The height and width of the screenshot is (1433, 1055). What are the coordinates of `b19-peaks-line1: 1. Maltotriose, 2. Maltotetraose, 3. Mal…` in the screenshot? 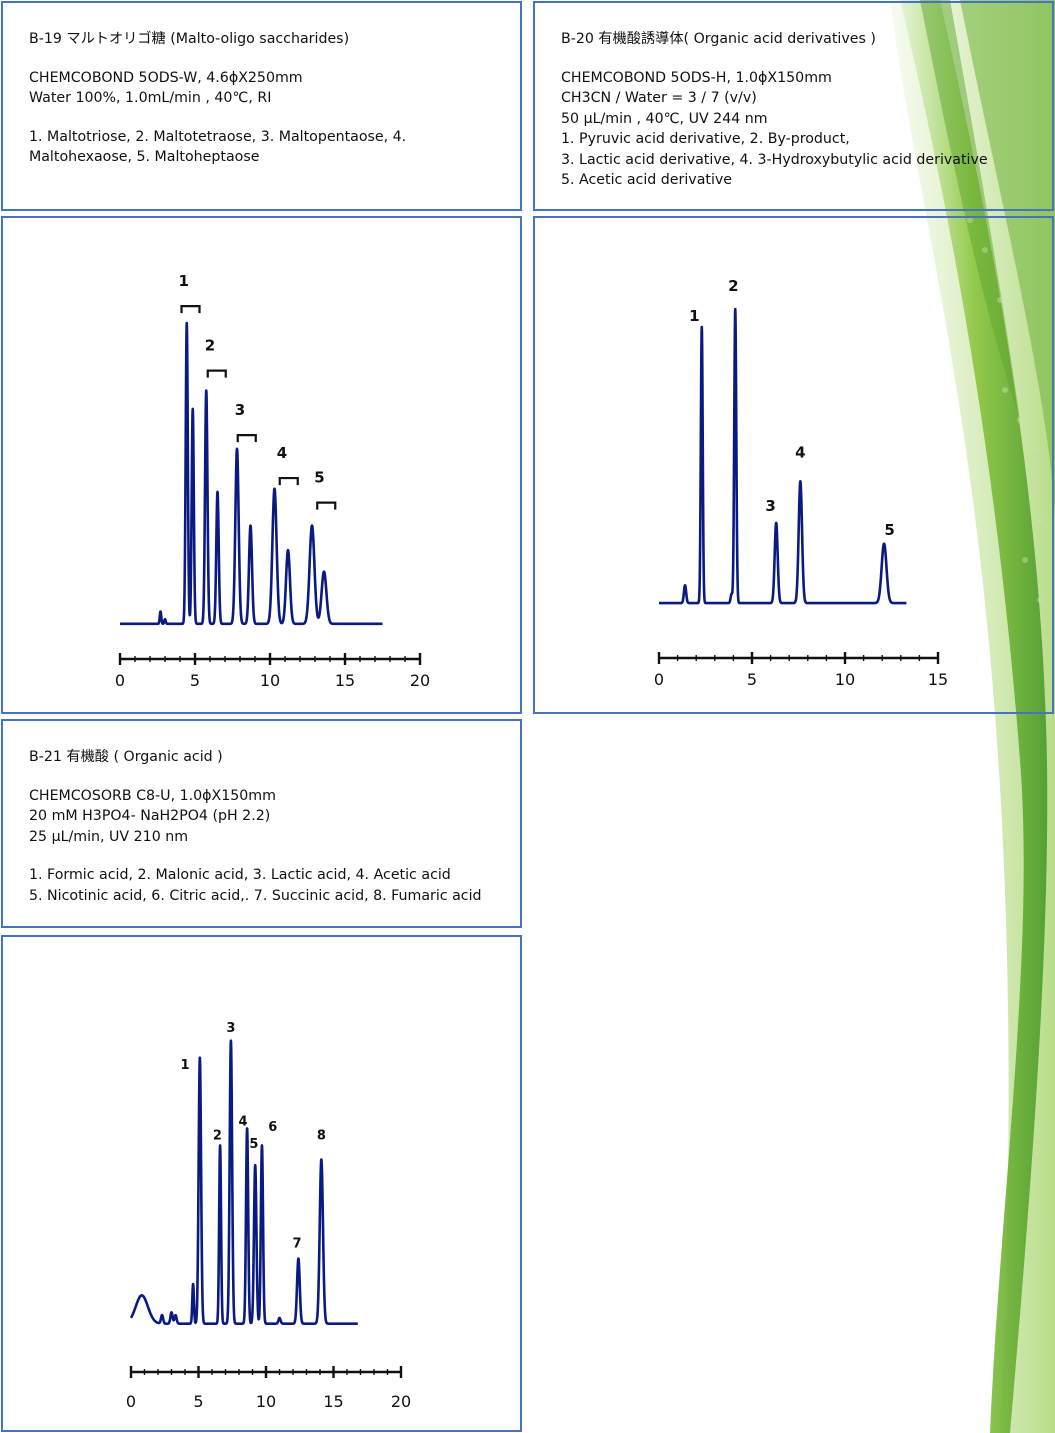 It's located at (218, 136).